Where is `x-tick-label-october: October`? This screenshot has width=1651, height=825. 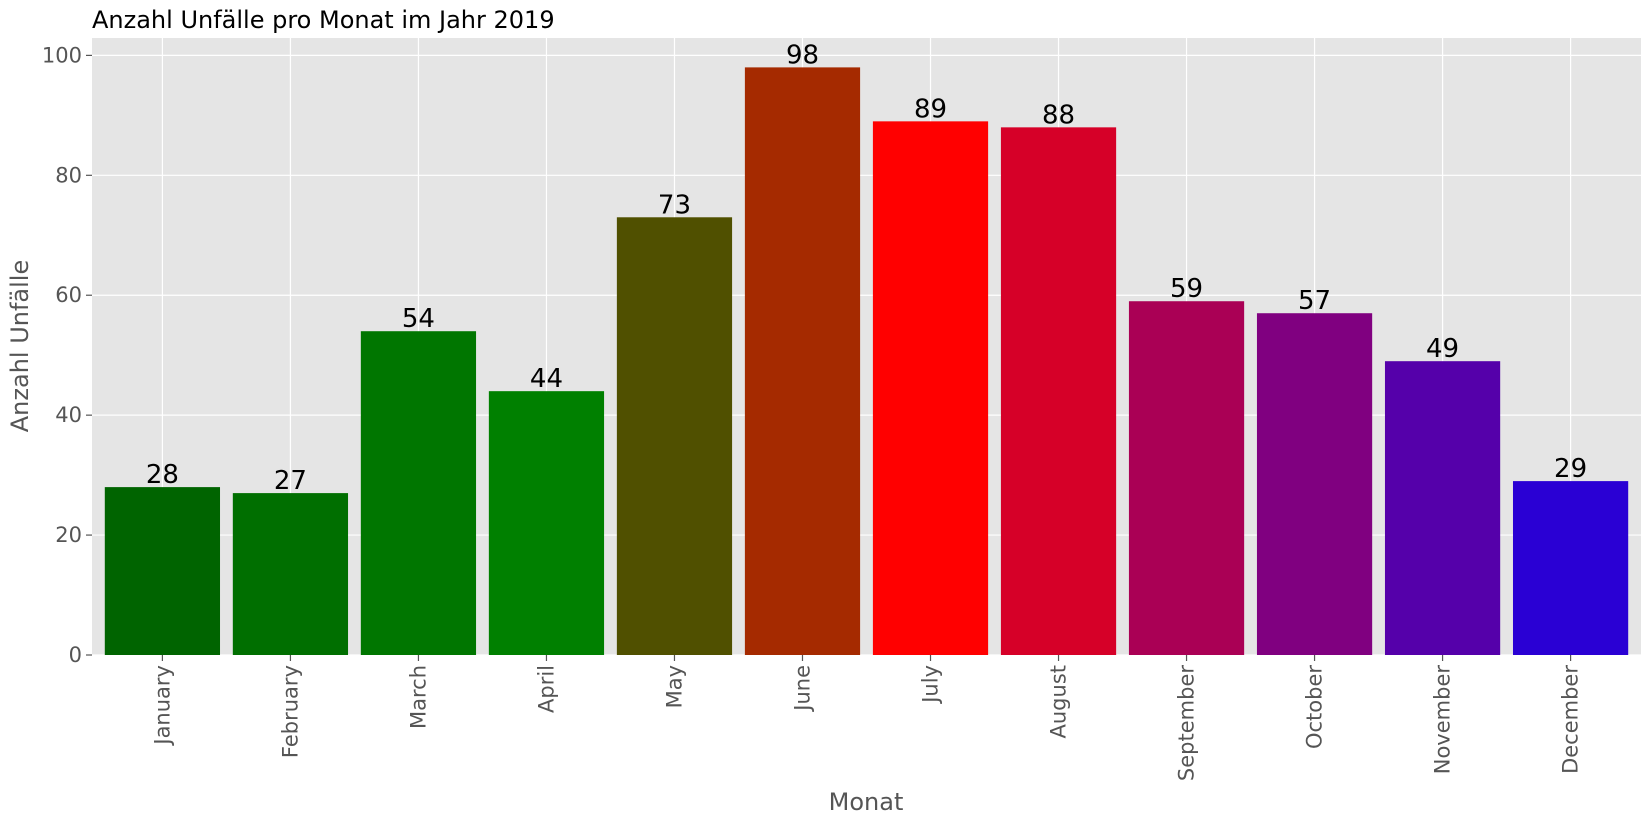 x-tick-label-october: October is located at coordinates (1315, 707).